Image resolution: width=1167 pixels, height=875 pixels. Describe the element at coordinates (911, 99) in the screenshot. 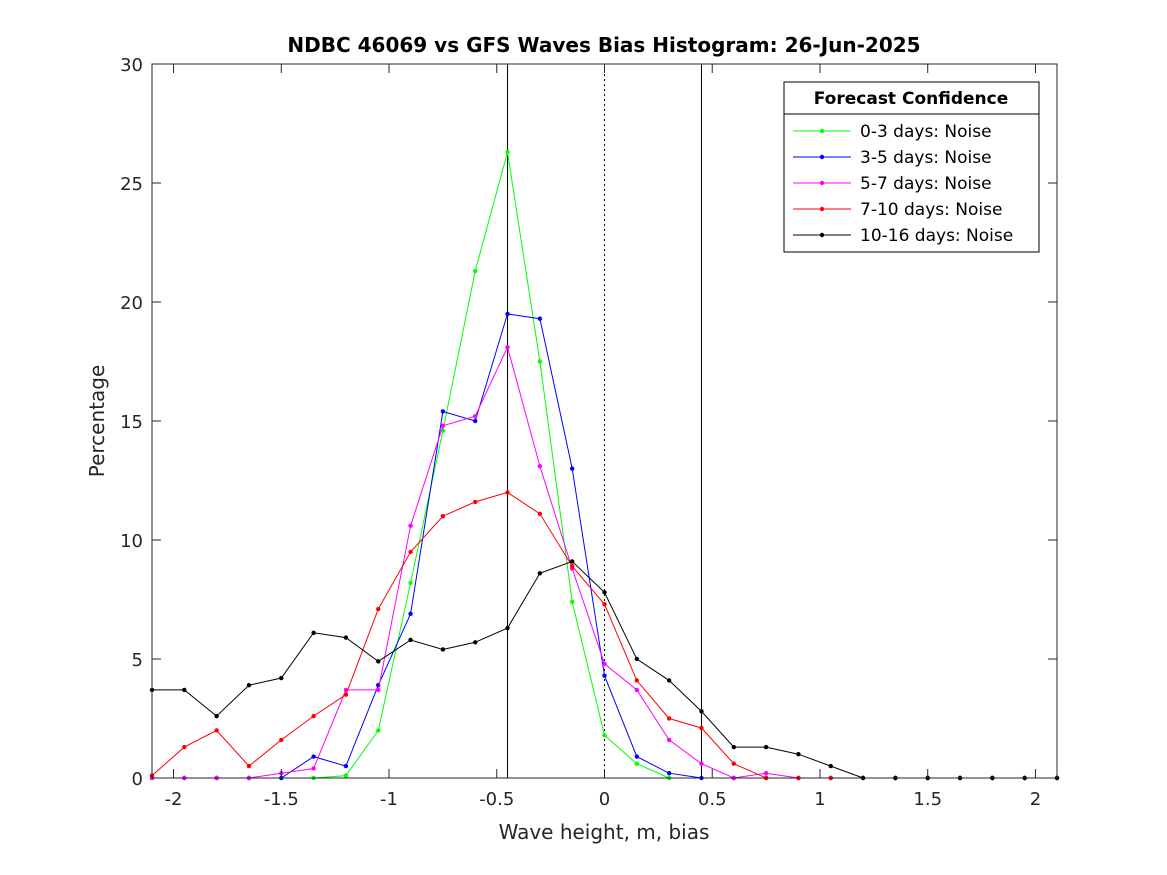

I see `legend-title: Forecast Confidence` at that location.